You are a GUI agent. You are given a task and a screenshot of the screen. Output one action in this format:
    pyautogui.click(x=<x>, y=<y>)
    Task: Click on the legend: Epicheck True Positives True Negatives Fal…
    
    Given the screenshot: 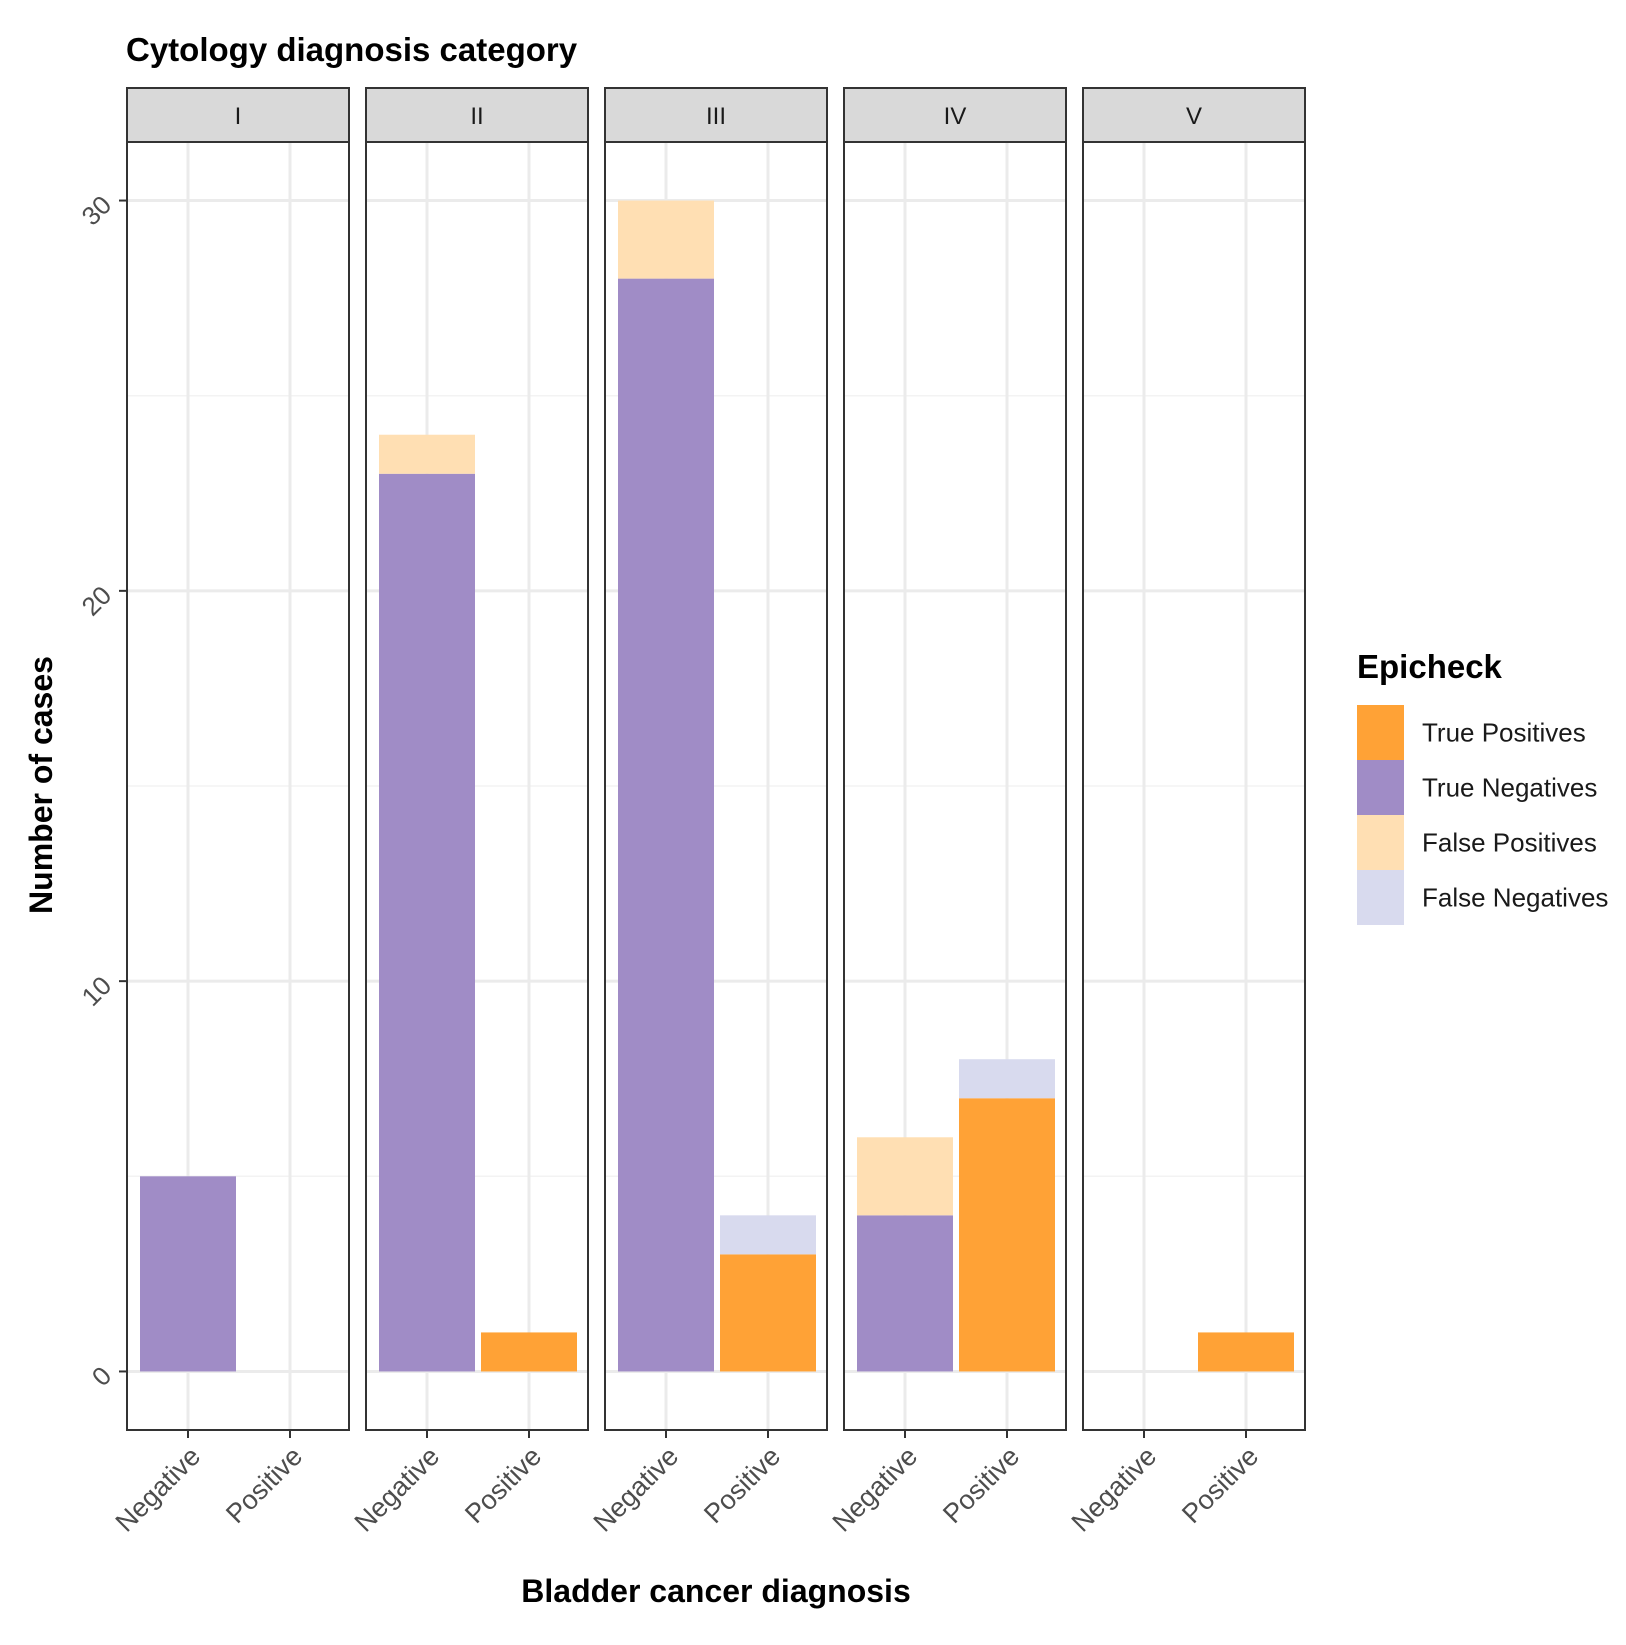 What is the action you would take?
    pyautogui.click(x=1482, y=786)
    